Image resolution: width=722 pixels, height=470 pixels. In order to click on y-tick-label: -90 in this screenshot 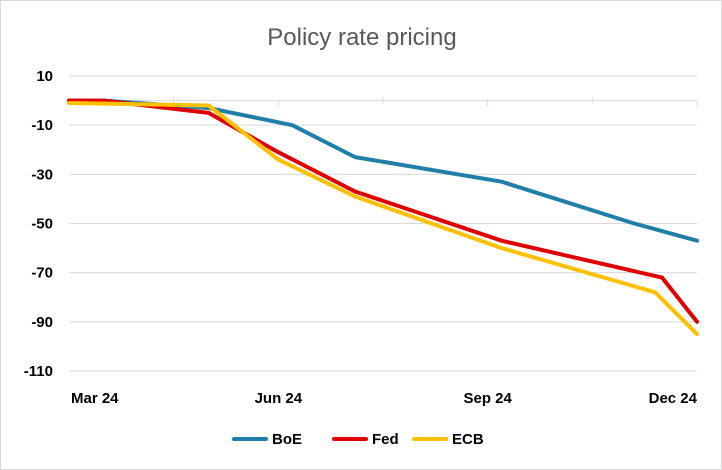, I will do `click(42, 322)`.